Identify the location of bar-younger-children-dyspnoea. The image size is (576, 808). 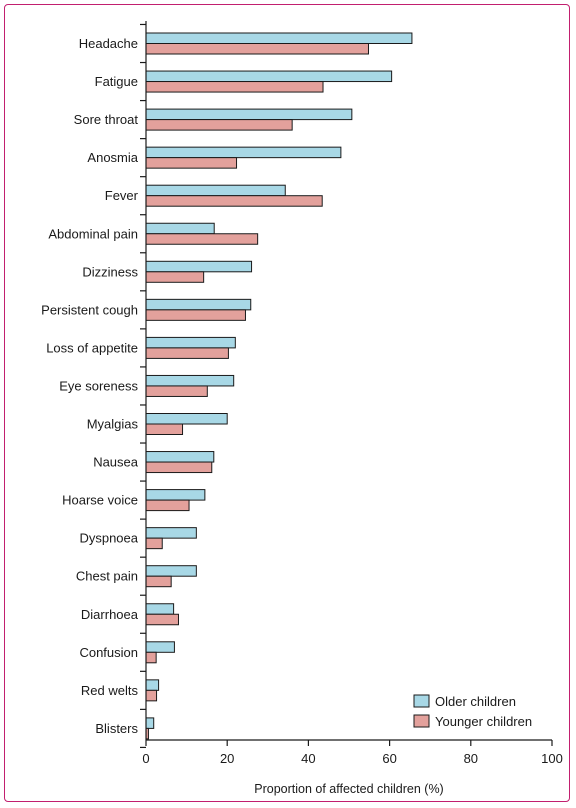
(154, 543).